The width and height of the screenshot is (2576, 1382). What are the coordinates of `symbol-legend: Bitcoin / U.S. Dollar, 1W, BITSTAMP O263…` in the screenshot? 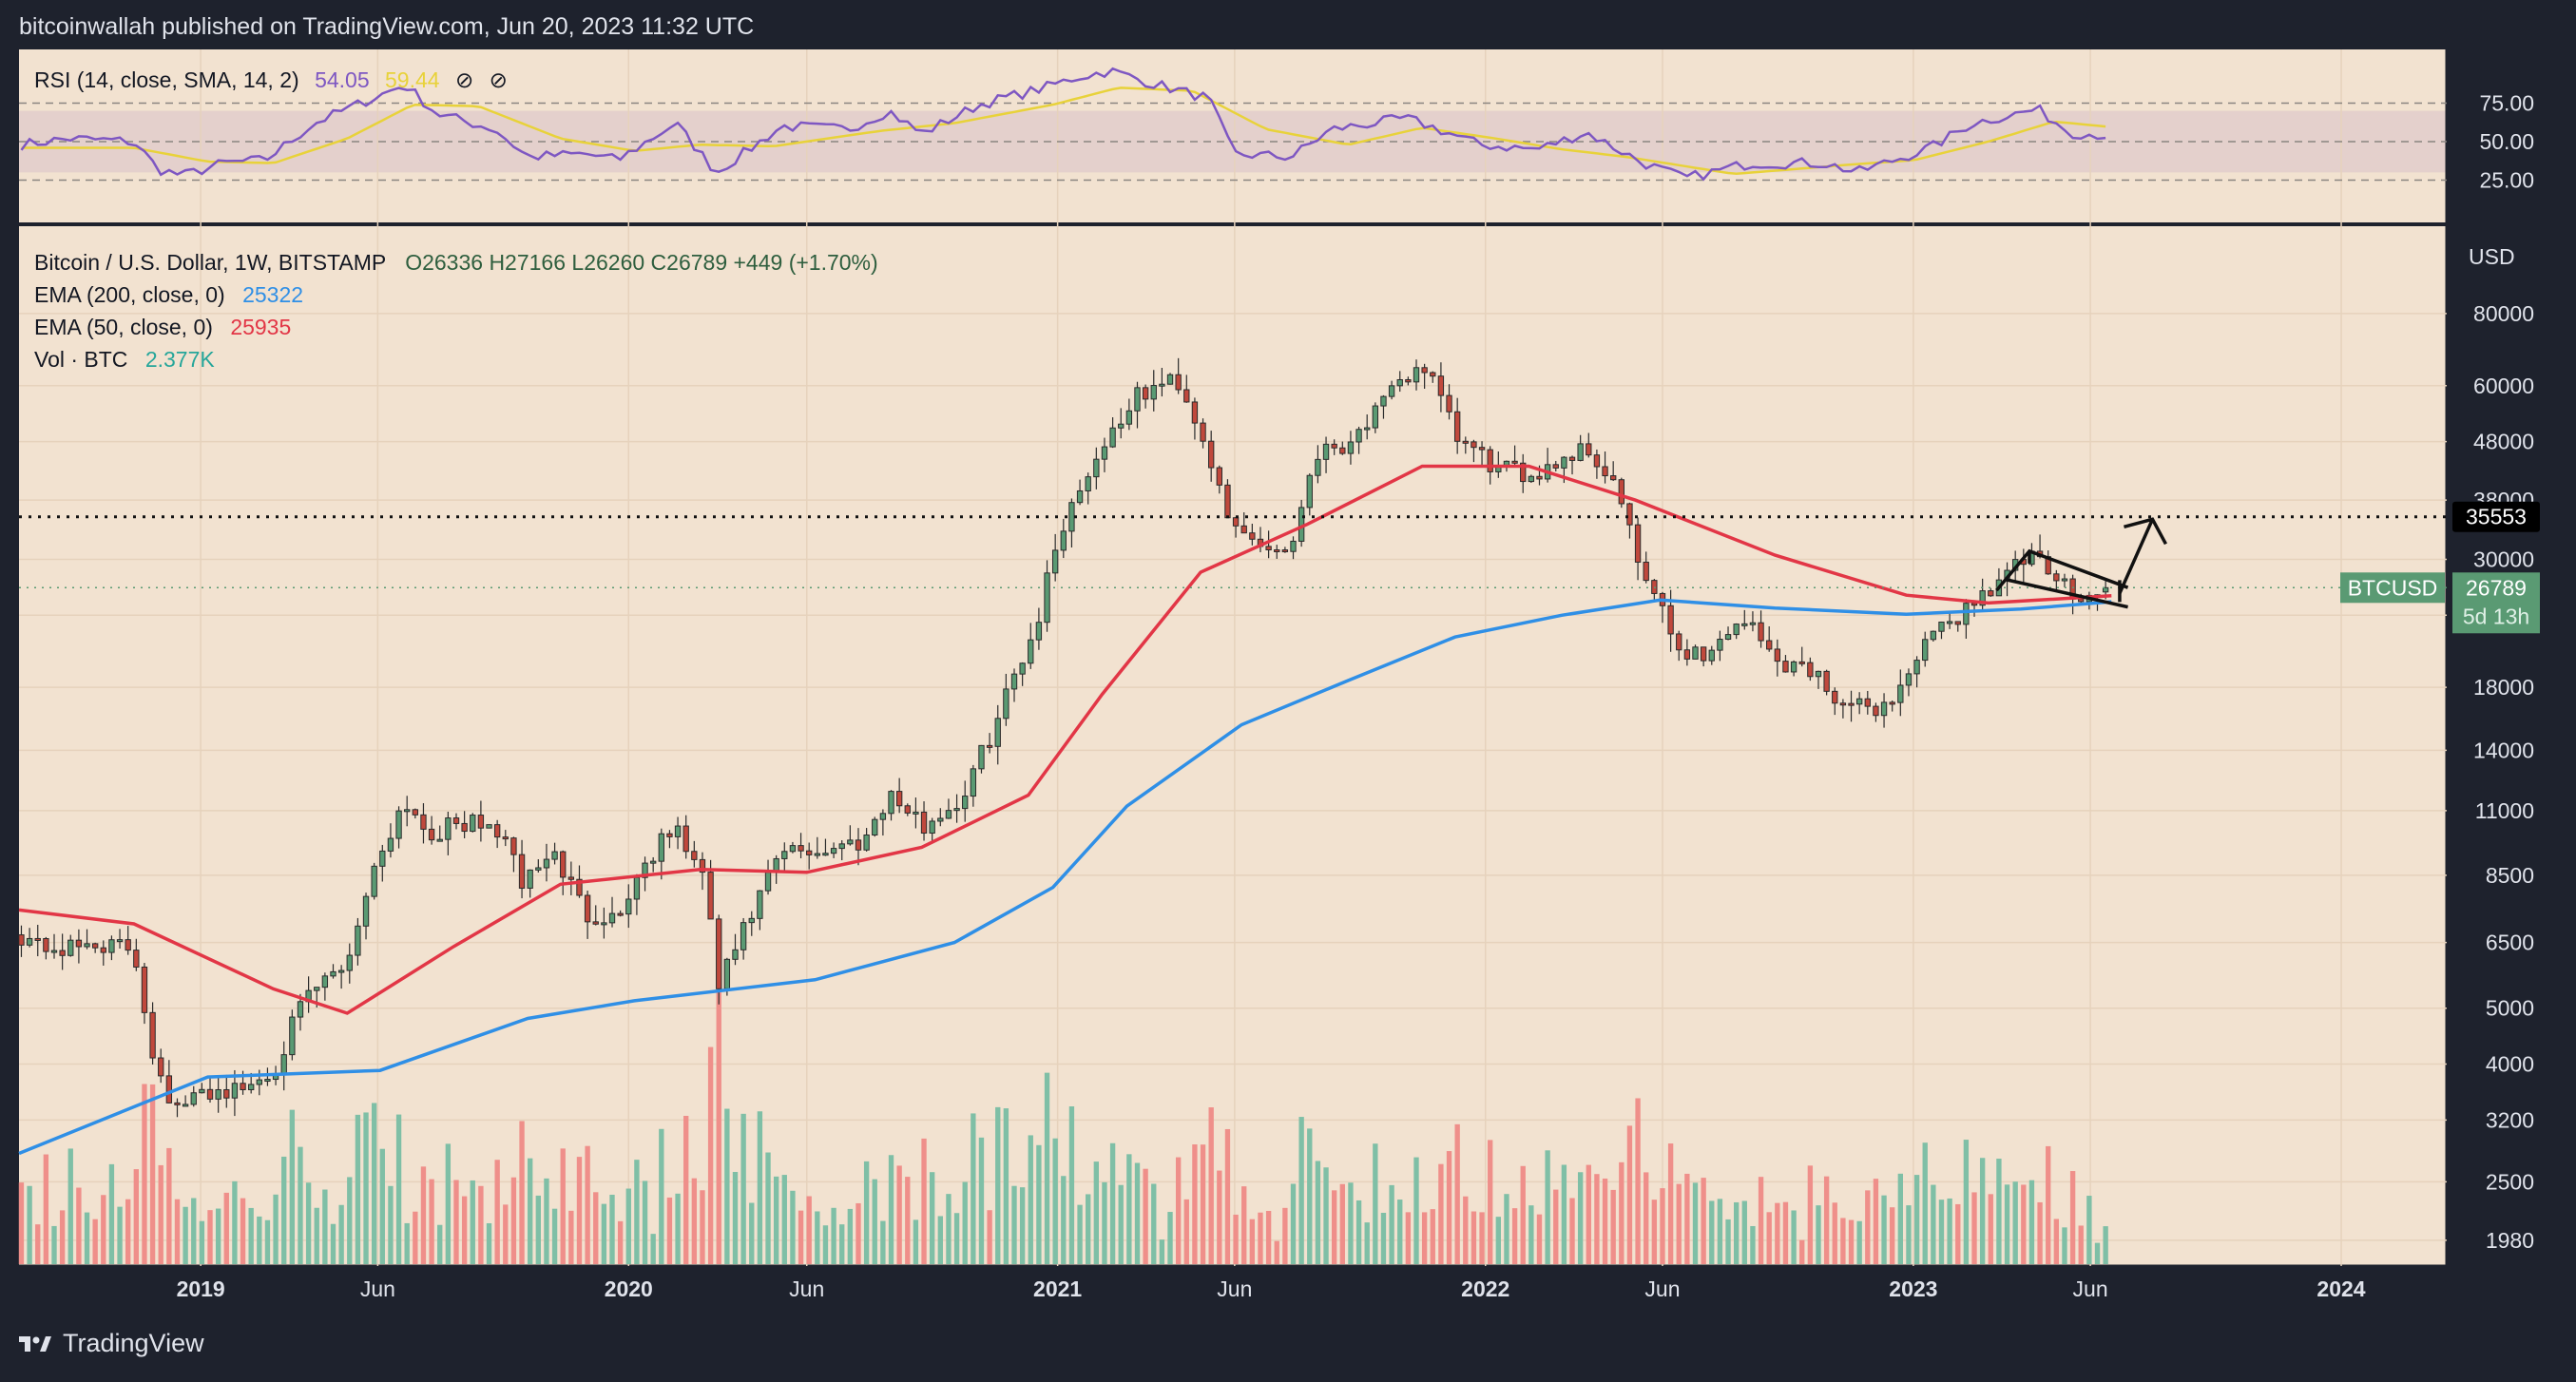 It's located at (456, 262).